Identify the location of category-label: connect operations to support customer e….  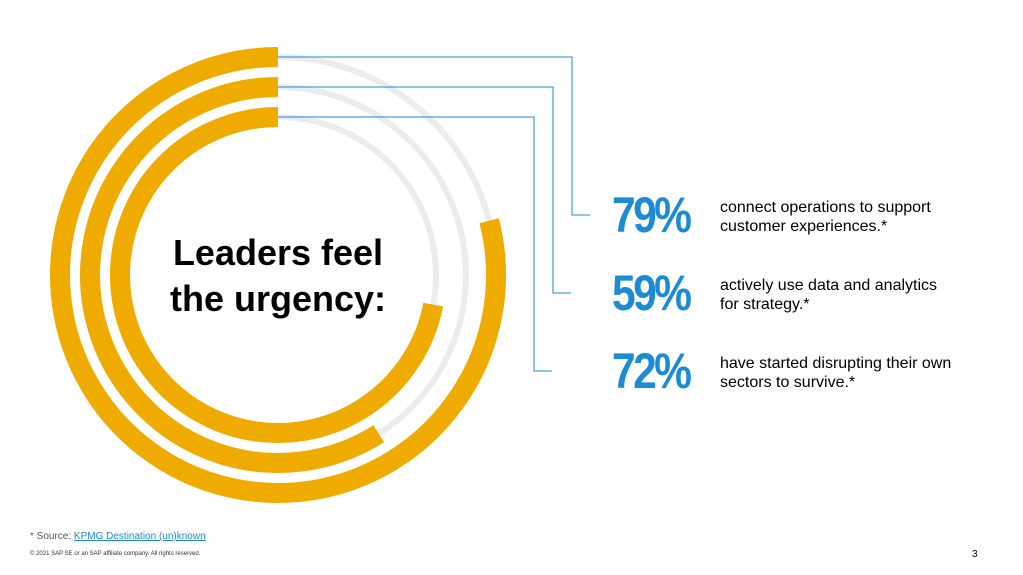
(825, 217).